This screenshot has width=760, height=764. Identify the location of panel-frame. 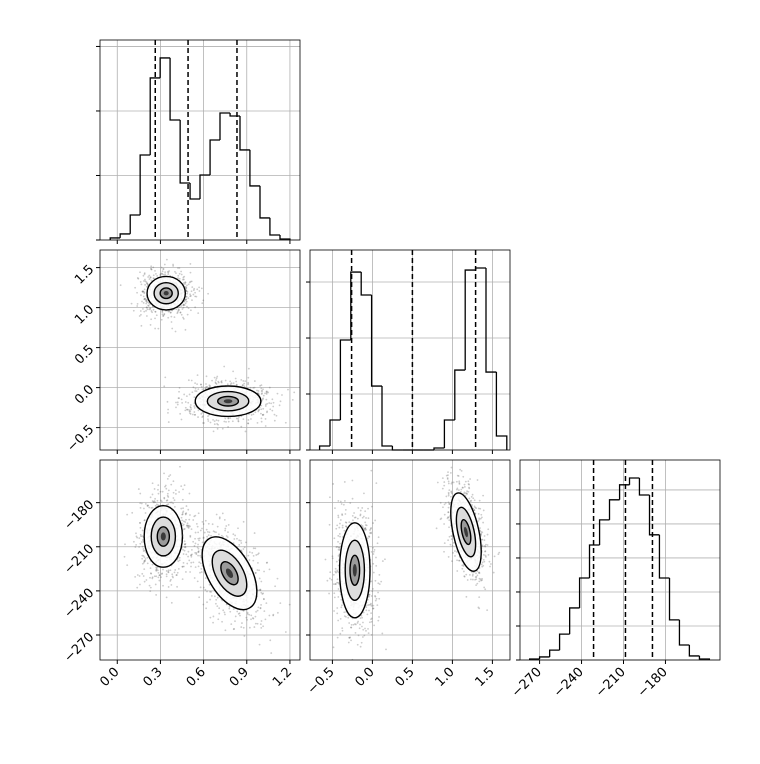
(620, 560).